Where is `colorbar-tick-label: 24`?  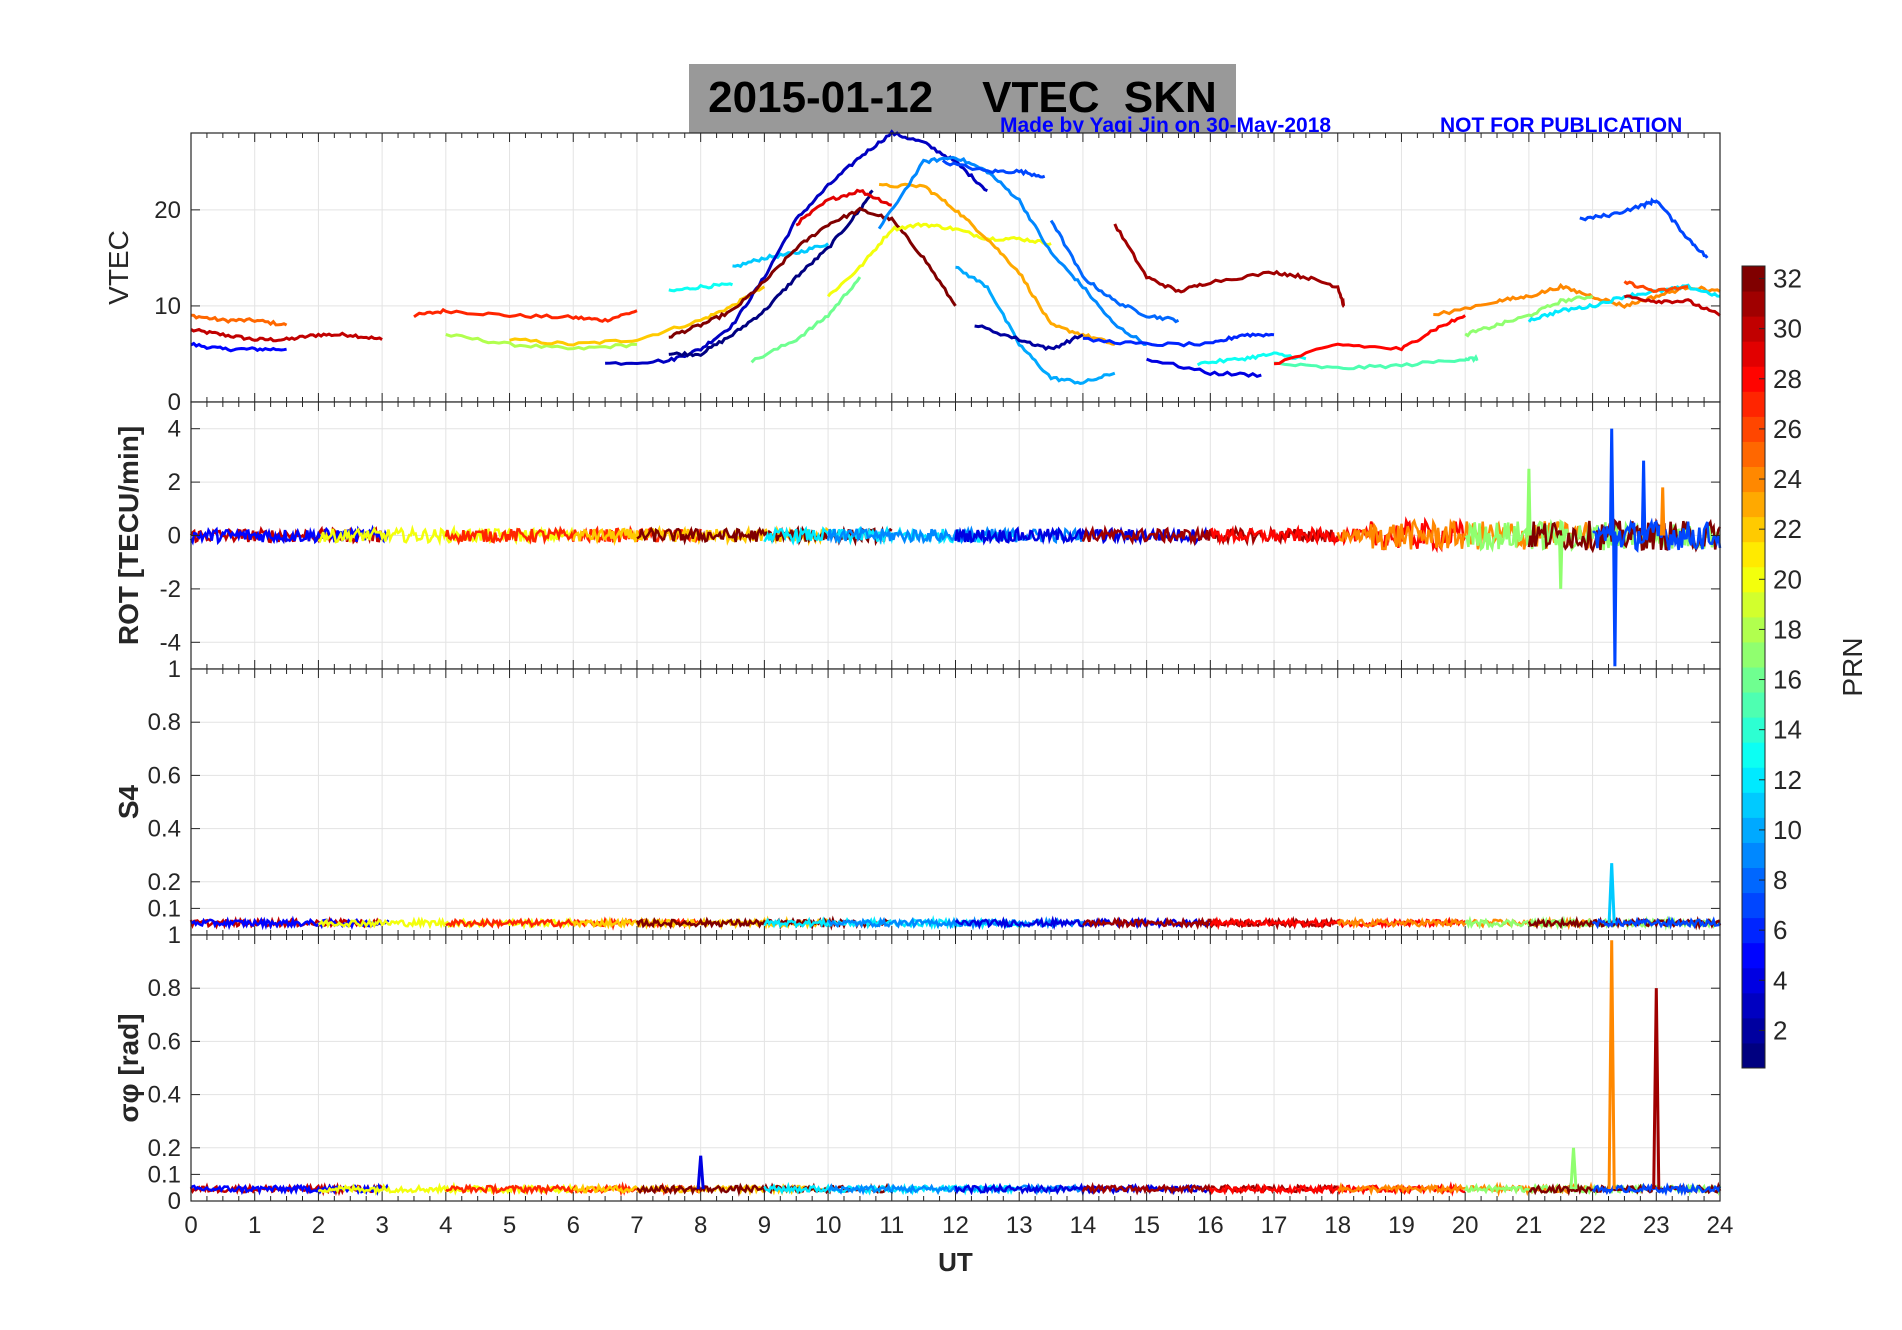 colorbar-tick-label: 24 is located at coordinates (1787, 479).